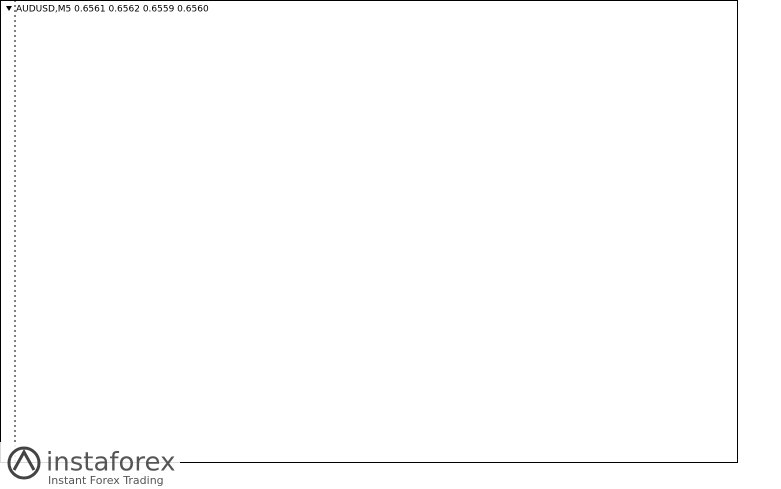 This screenshot has width=781, height=489. I want to click on logo-icon, so click(24, 463).